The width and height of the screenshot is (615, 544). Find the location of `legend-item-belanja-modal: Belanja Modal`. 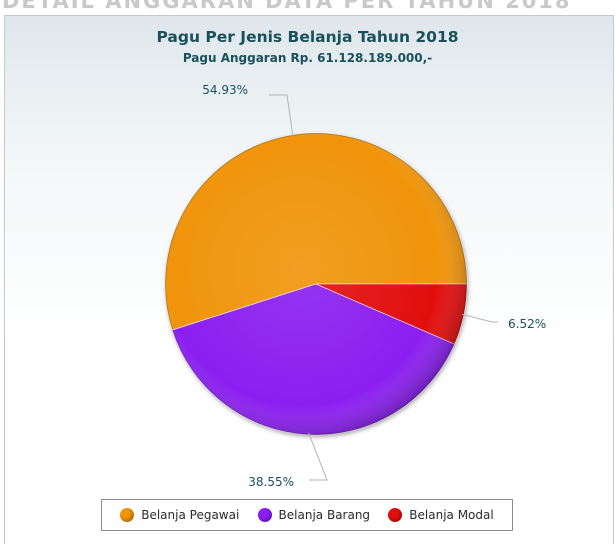

legend-item-belanja-modal: Belanja Modal is located at coordinates (441, 515).